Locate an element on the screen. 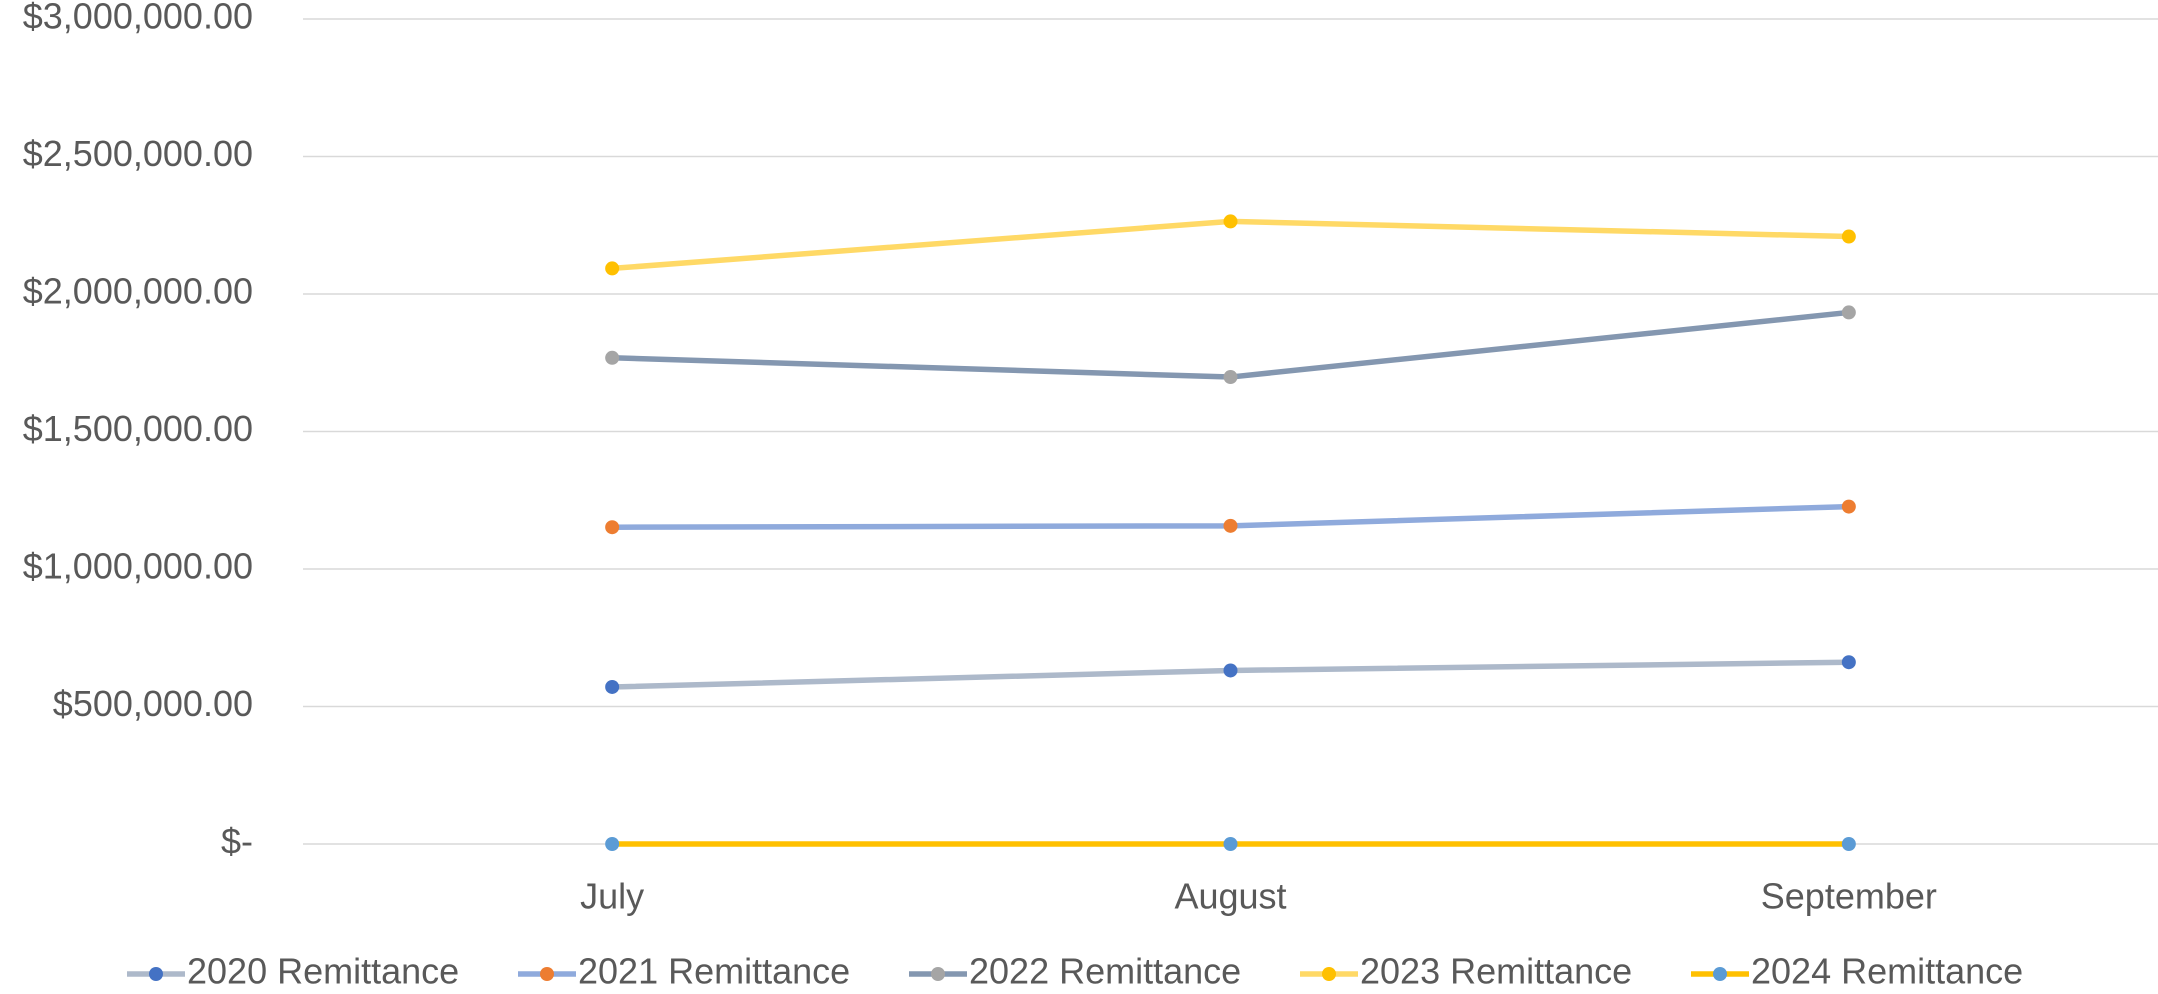  x-tick-label: July is located at coordinates (612, 896).